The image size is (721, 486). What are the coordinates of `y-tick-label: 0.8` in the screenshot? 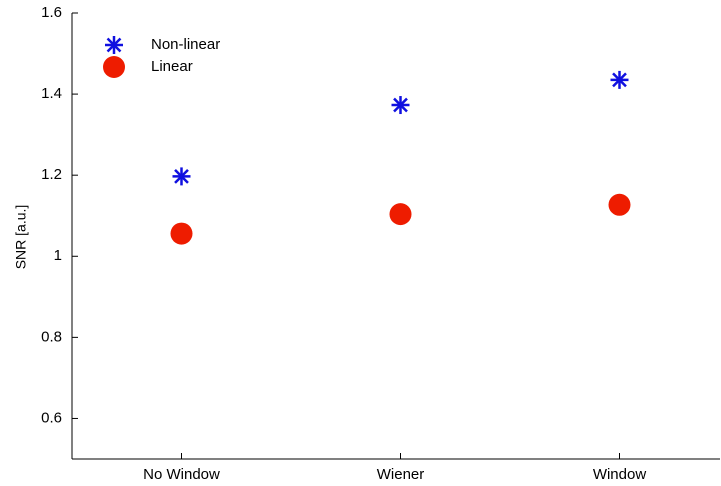 It's located at (51, 336).